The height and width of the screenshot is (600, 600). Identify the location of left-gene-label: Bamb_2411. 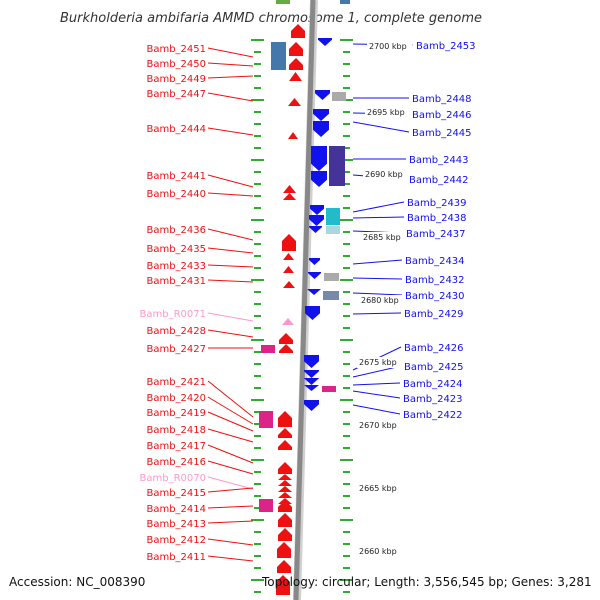
(176, 557).